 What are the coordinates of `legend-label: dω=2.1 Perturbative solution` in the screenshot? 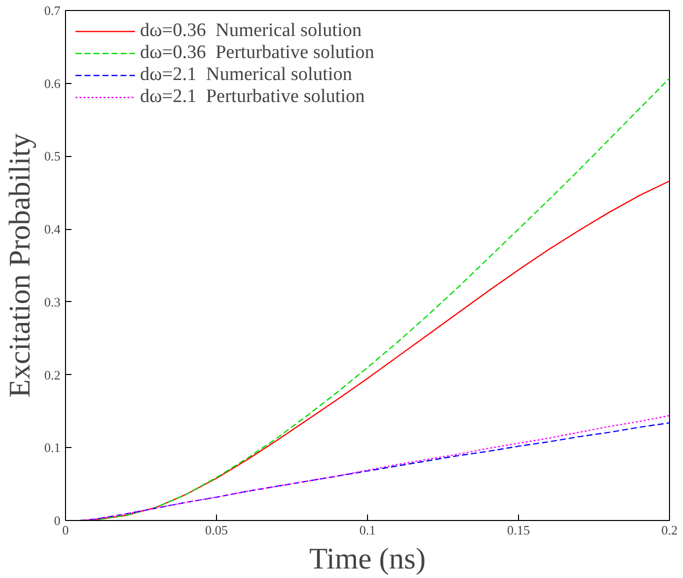 It's located at (252, 97).